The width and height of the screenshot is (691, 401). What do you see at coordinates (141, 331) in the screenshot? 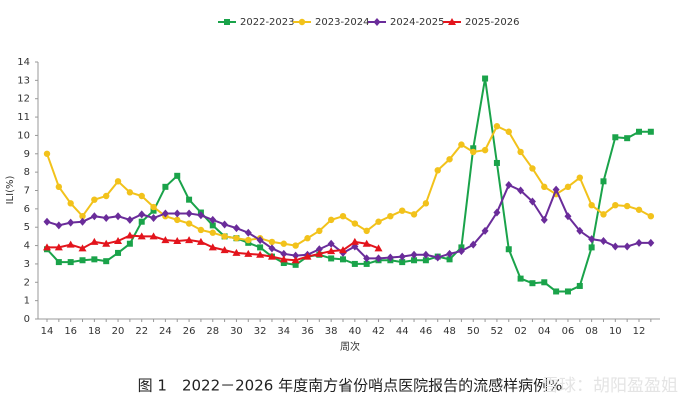
I see `x-tick-label: 22` at bounding box center [141, 331].